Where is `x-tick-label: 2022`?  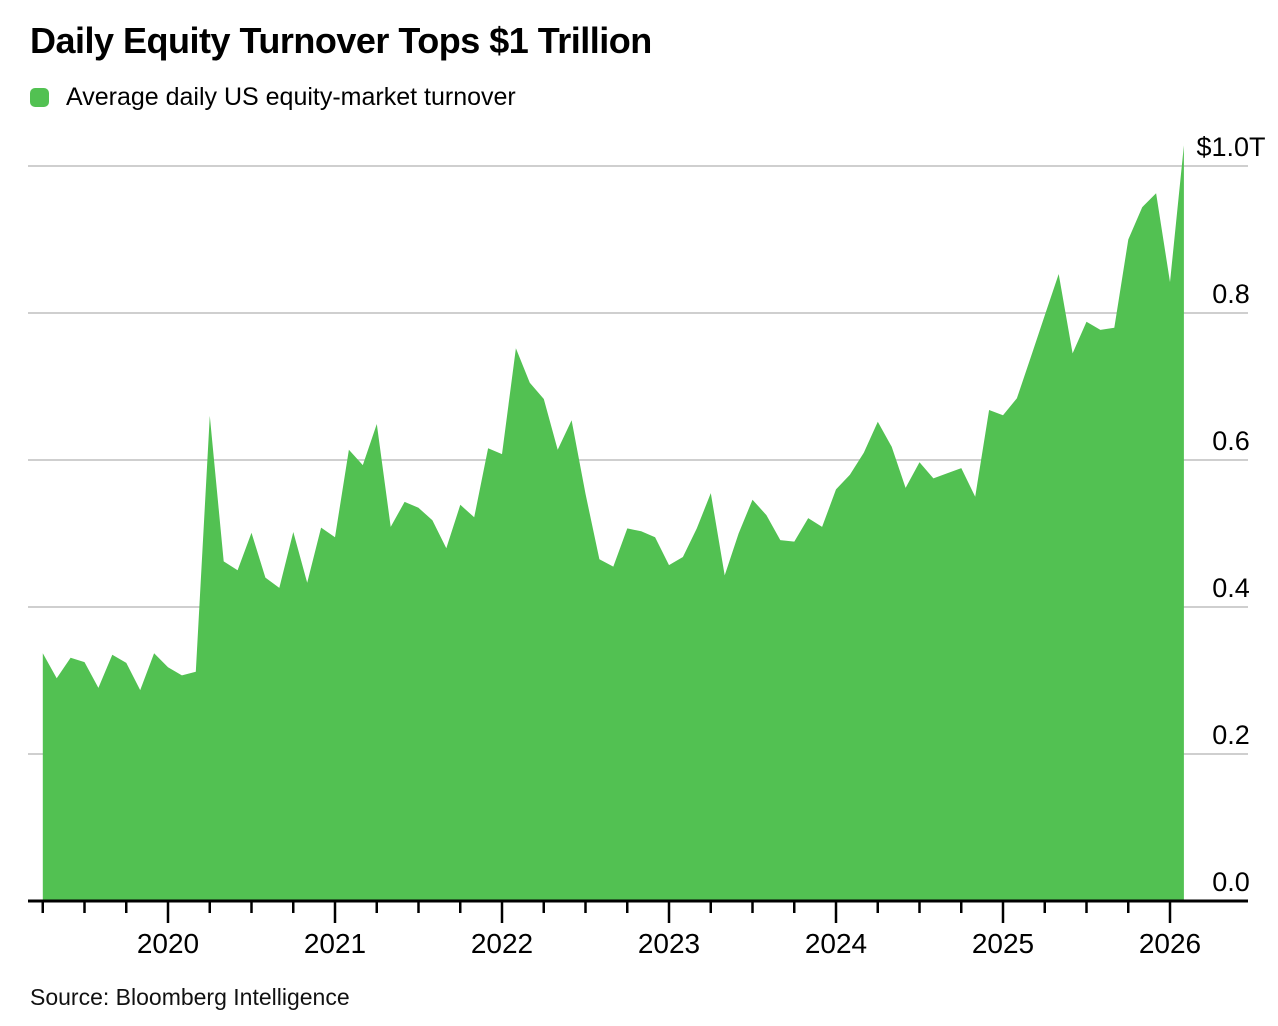
x-tick-label: 2022 is located at coordinates (502, 943).